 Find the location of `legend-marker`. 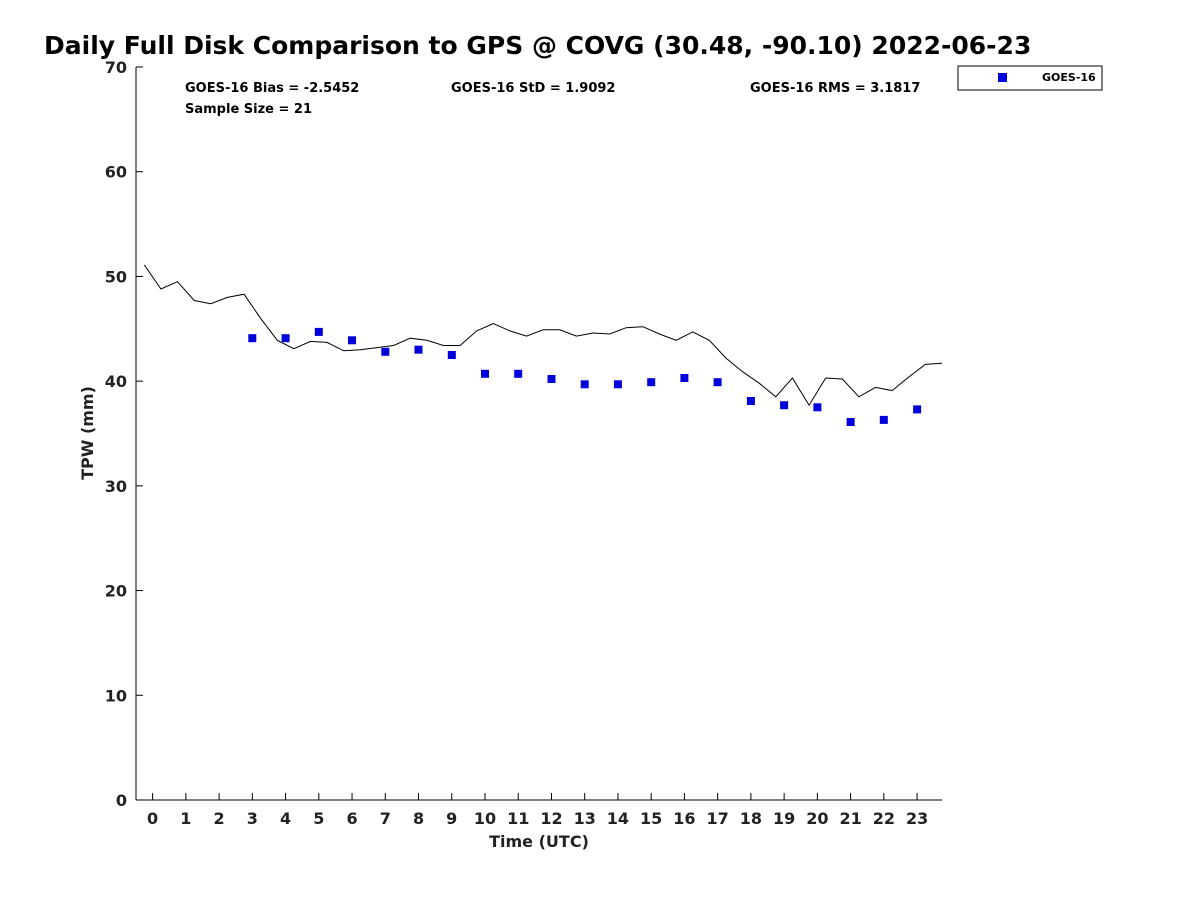

legend-marker is located at coordinates (1002, 77).